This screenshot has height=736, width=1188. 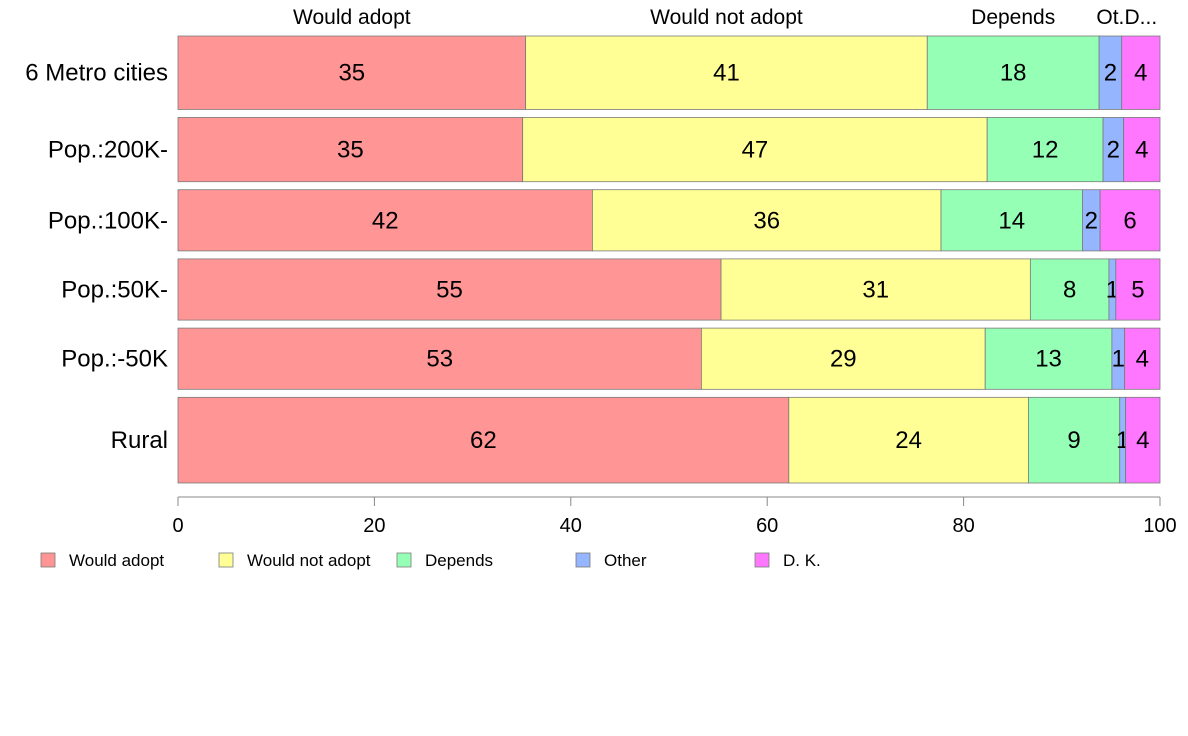 I want to click on data-label: 42, so click(x=385, y=220).